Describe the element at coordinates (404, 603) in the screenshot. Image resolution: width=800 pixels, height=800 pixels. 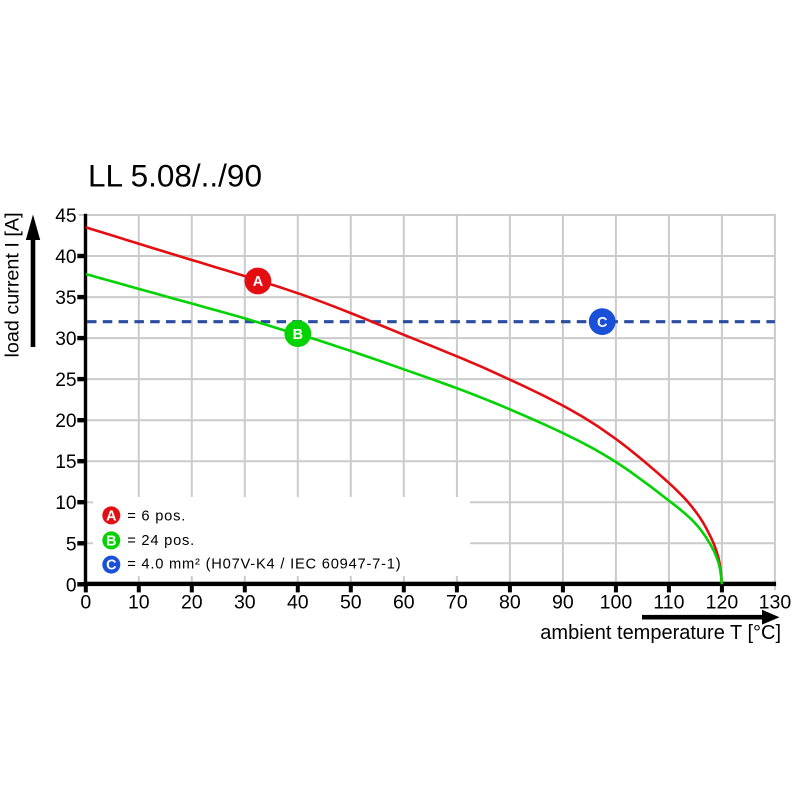
I see `svg-text: 60` at that location.